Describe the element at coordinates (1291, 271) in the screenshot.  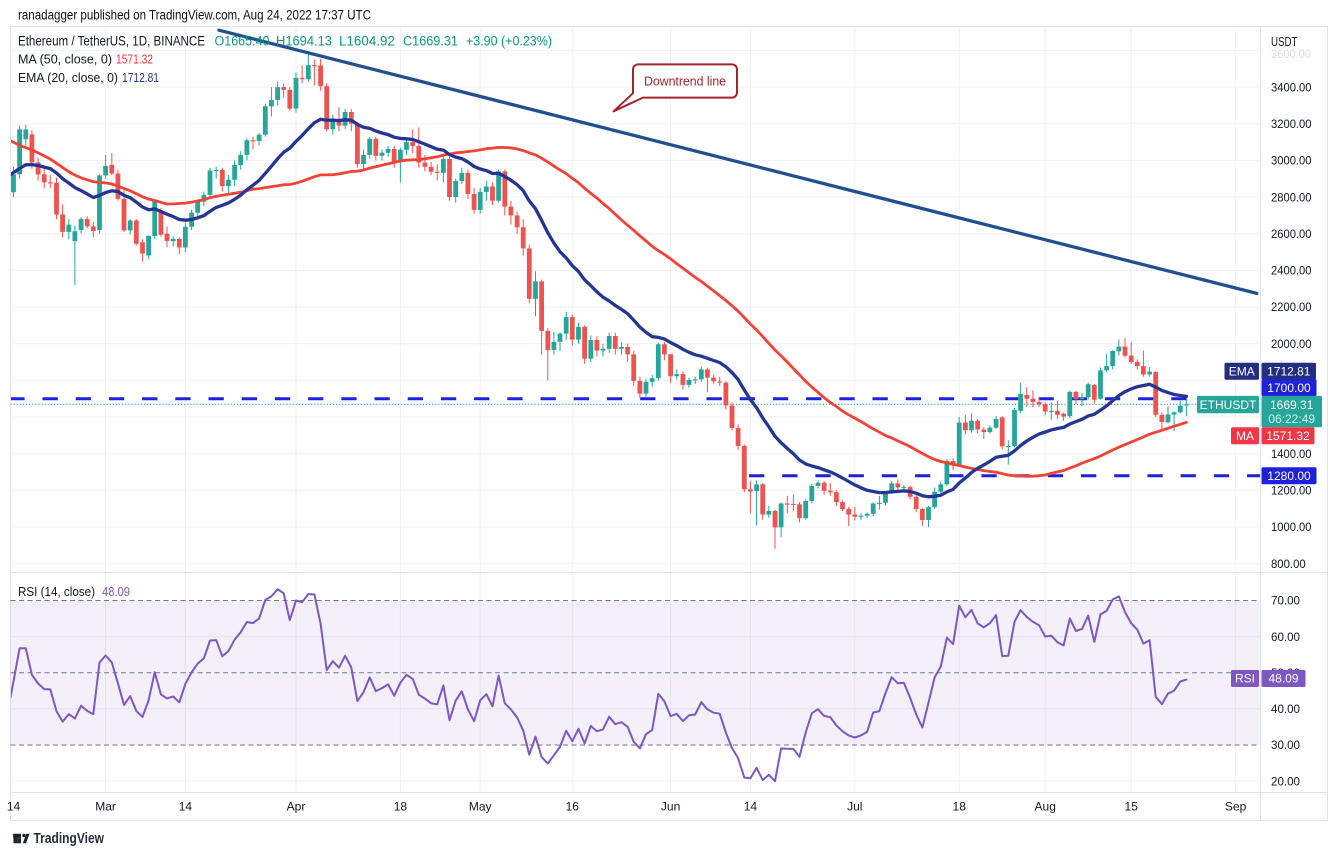
I see `svg-text: 2400.00` at that location.